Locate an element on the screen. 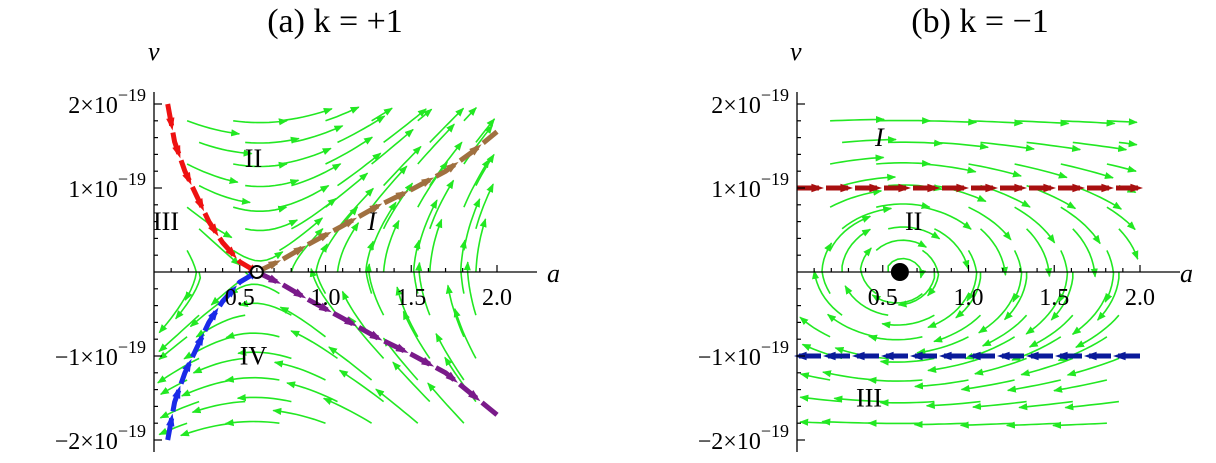  y-tick-label: 2×10⁻¹⁹ is located at coordinates (750, 102).